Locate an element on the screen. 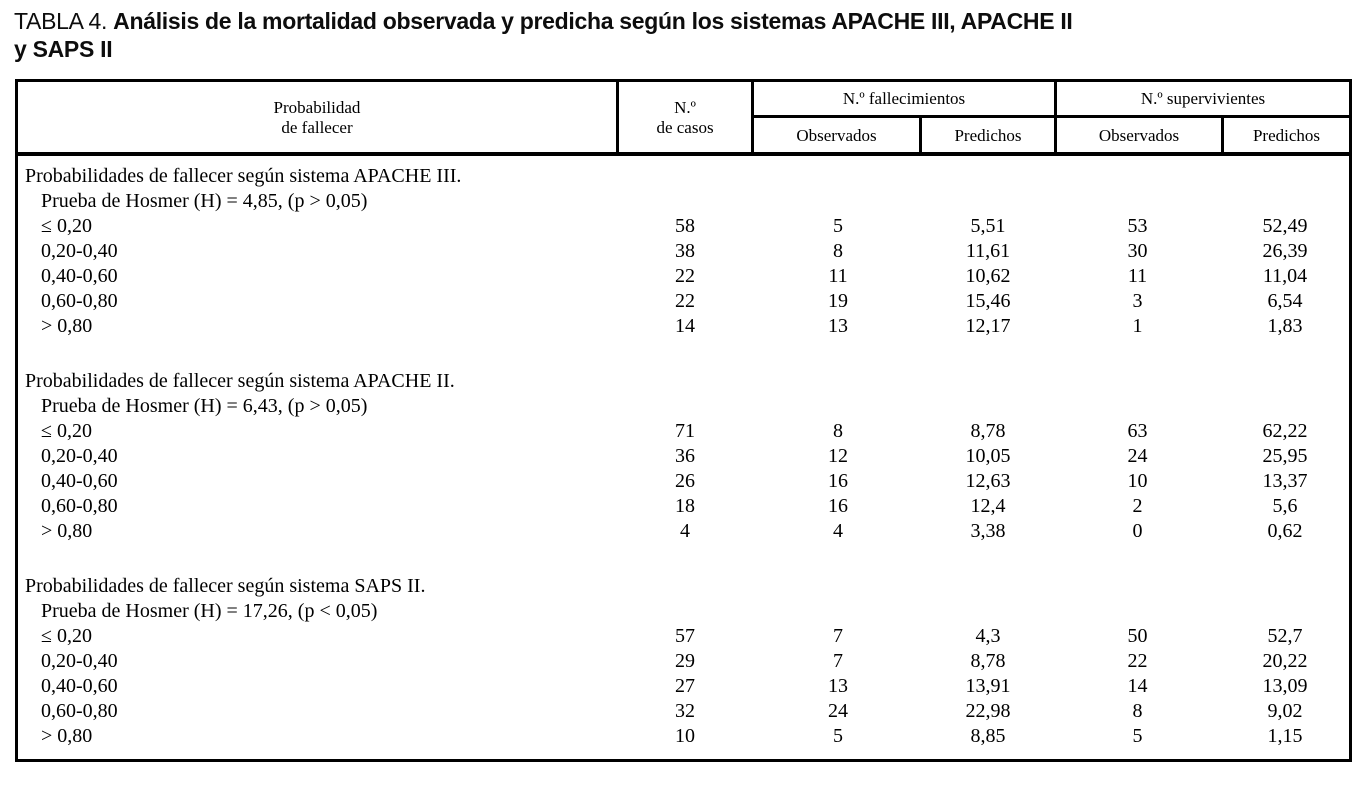 This screenshot has height=785, width=1367. deaths-observed-cell: 11 is located at coordinates (838, 276).